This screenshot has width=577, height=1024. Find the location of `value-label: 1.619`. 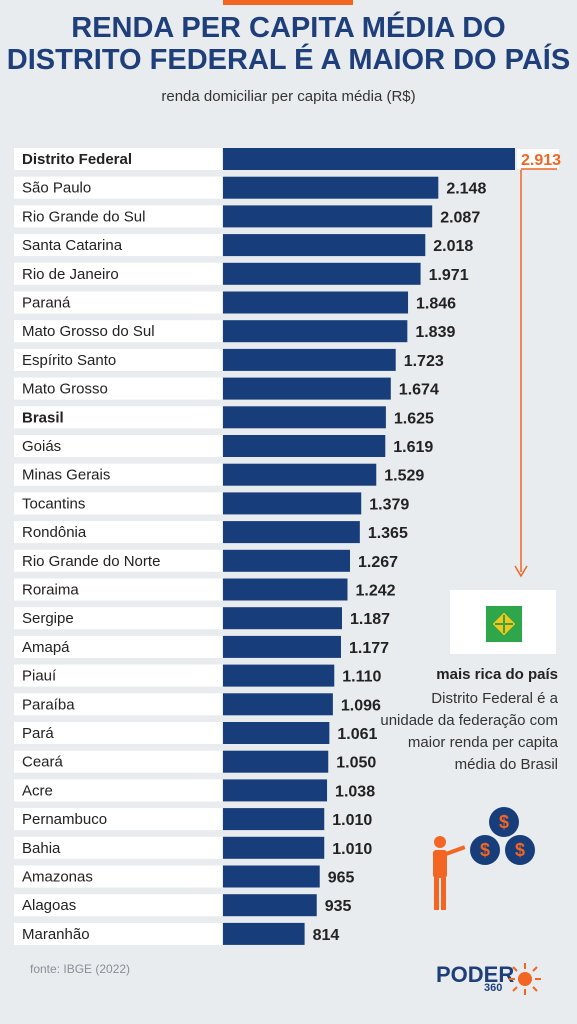

value-label: 1.619 is located at coordinates (413, 447).